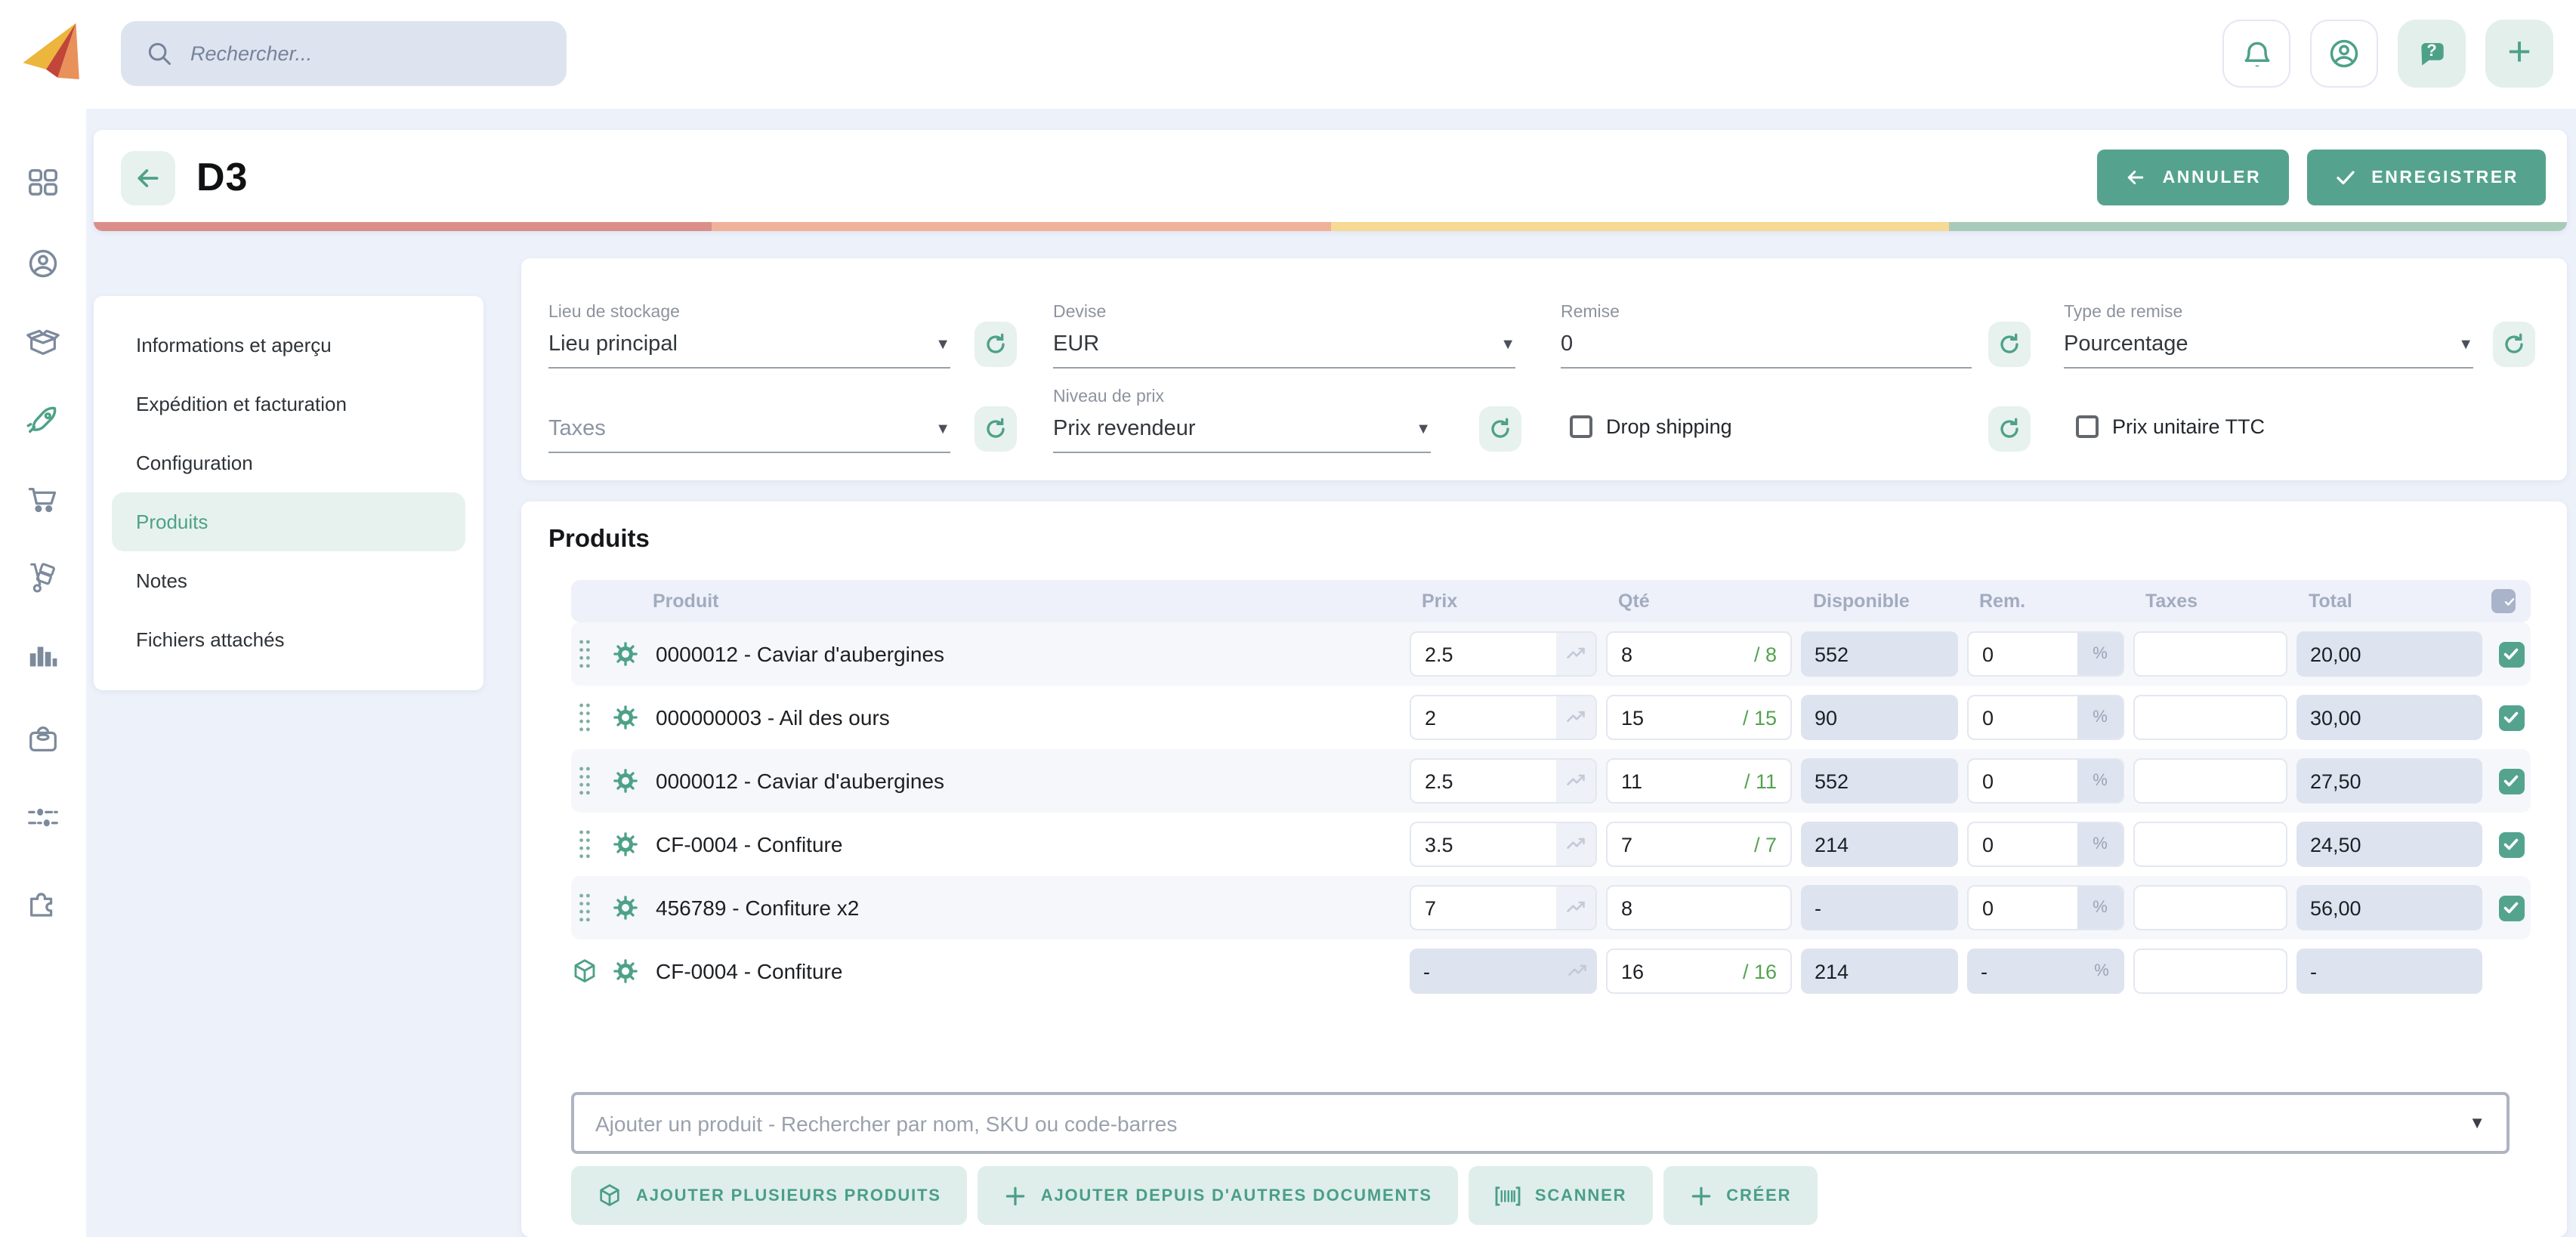  What do you see at coordinates (2503, 601) in the screenshot?
I see `select-all-checkbox` at bounding box center [2503, 601].